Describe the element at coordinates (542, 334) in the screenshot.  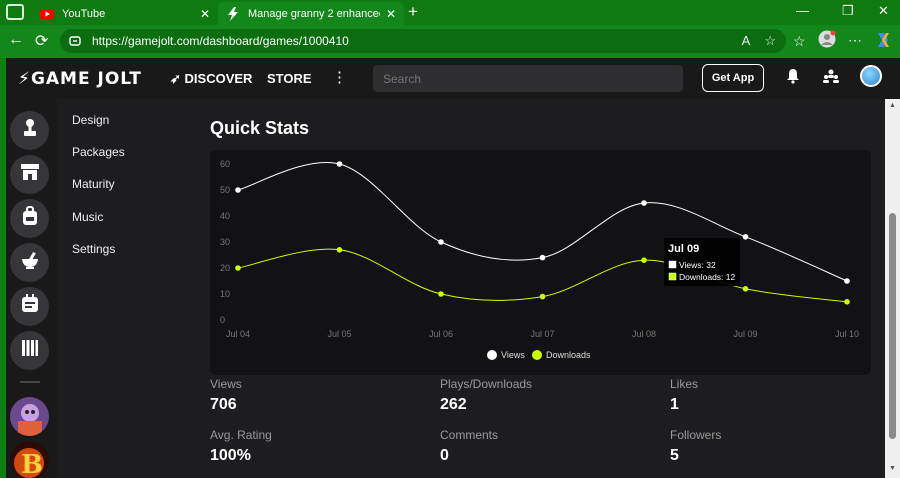
I see `x-tick-label: Jul 07` at that location.